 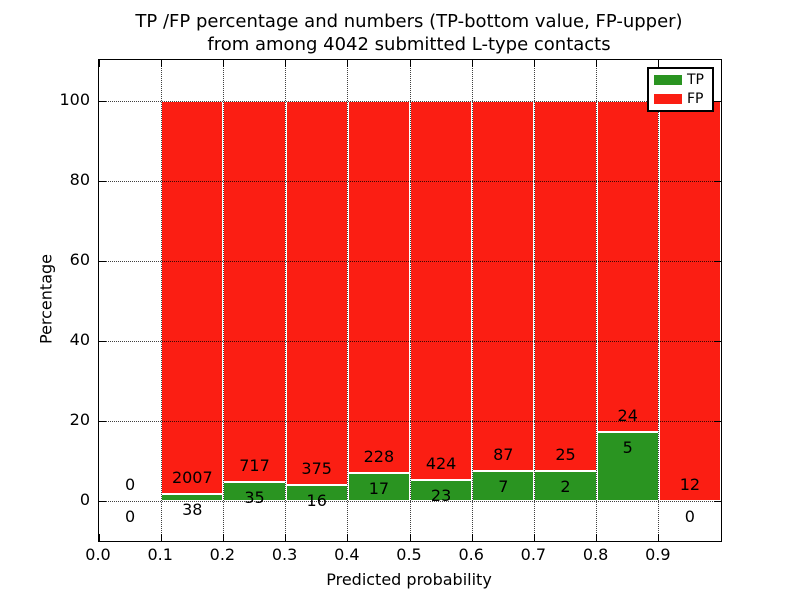 What do you see at coordinates (347, 554) in the screenshot?
I see `x-tick-label: 0.4` at bounding box center [347, 554].